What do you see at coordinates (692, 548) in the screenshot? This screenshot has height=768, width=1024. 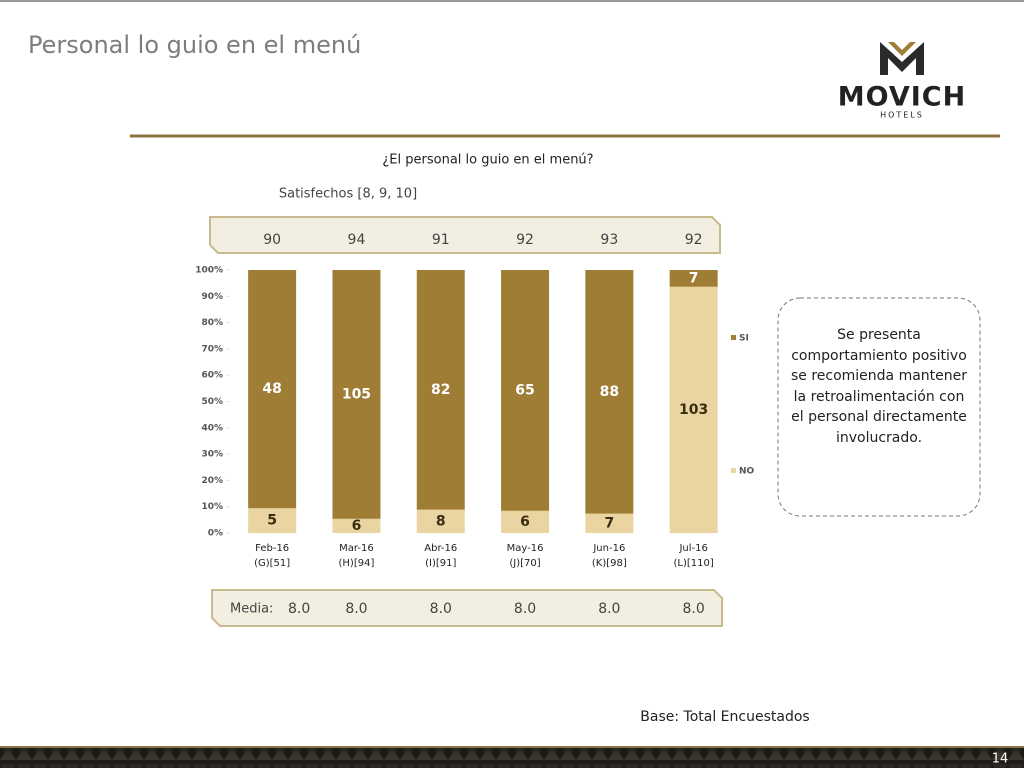 I see `x-tick-label: Jul-16` at bounding box center [692, 548].